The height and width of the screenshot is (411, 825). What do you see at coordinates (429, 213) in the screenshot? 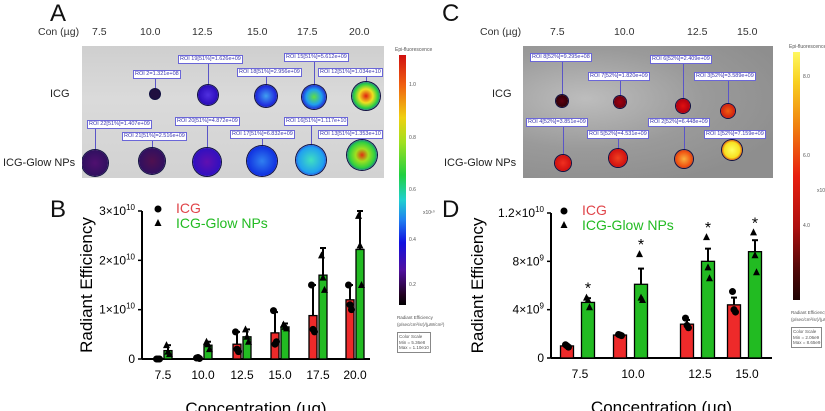
I see `colorbar-multiplier: x10¹⁰` at bounding box center [429, 213].